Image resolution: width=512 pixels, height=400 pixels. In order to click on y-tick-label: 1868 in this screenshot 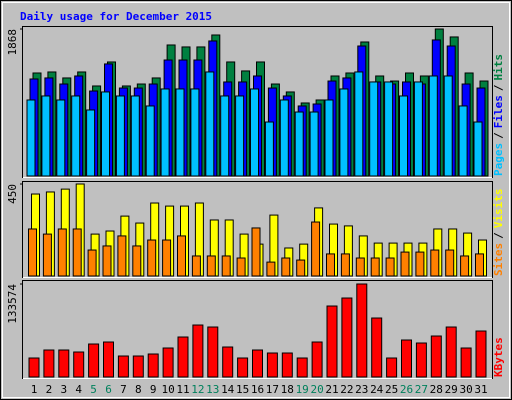, I will do `click(12, 42)`.